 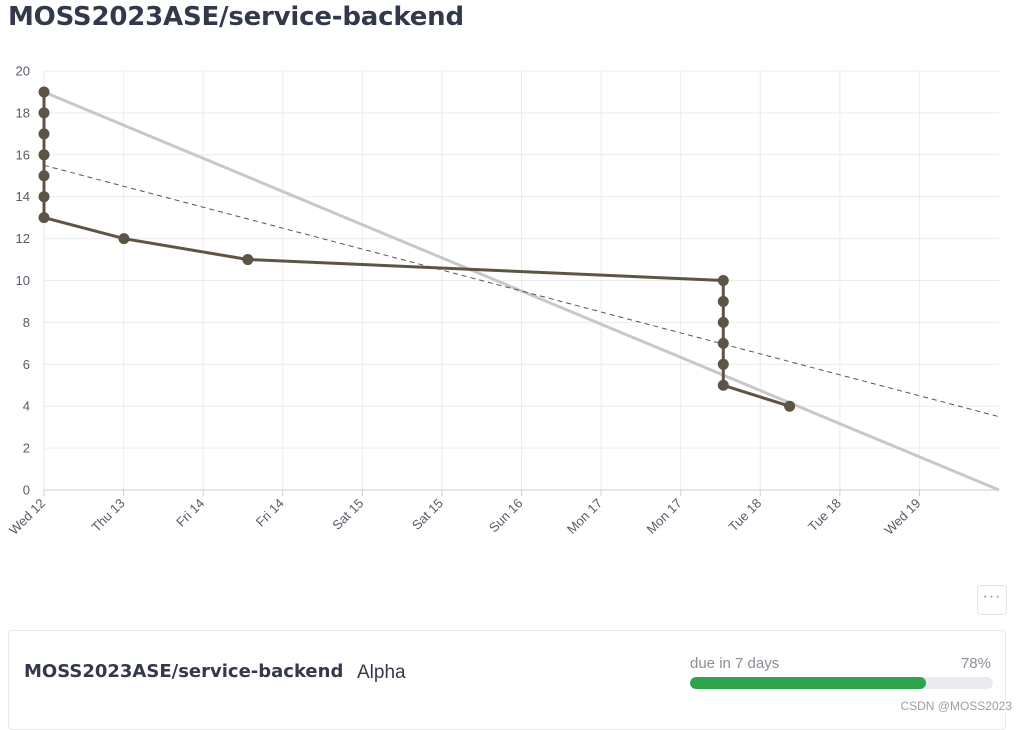 What do you see at coordinates (236, 17) in the screenshot?
I see `page-title: MOSS2023ASE/service-backend` at bounding box center [236, 17].